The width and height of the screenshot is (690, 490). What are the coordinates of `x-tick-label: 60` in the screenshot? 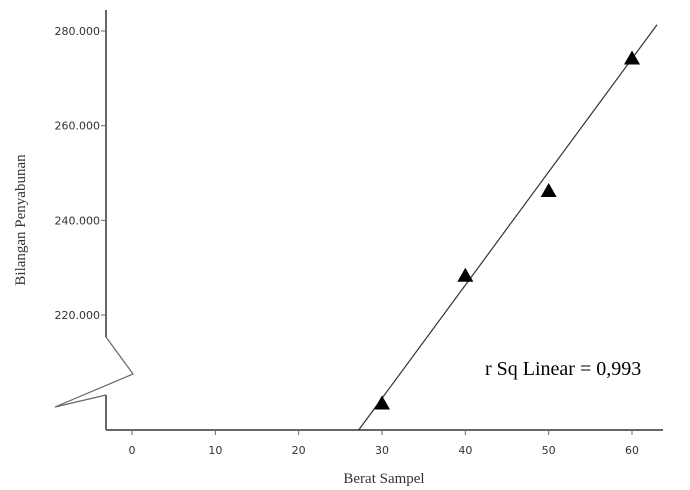 It's located at (632, 450).